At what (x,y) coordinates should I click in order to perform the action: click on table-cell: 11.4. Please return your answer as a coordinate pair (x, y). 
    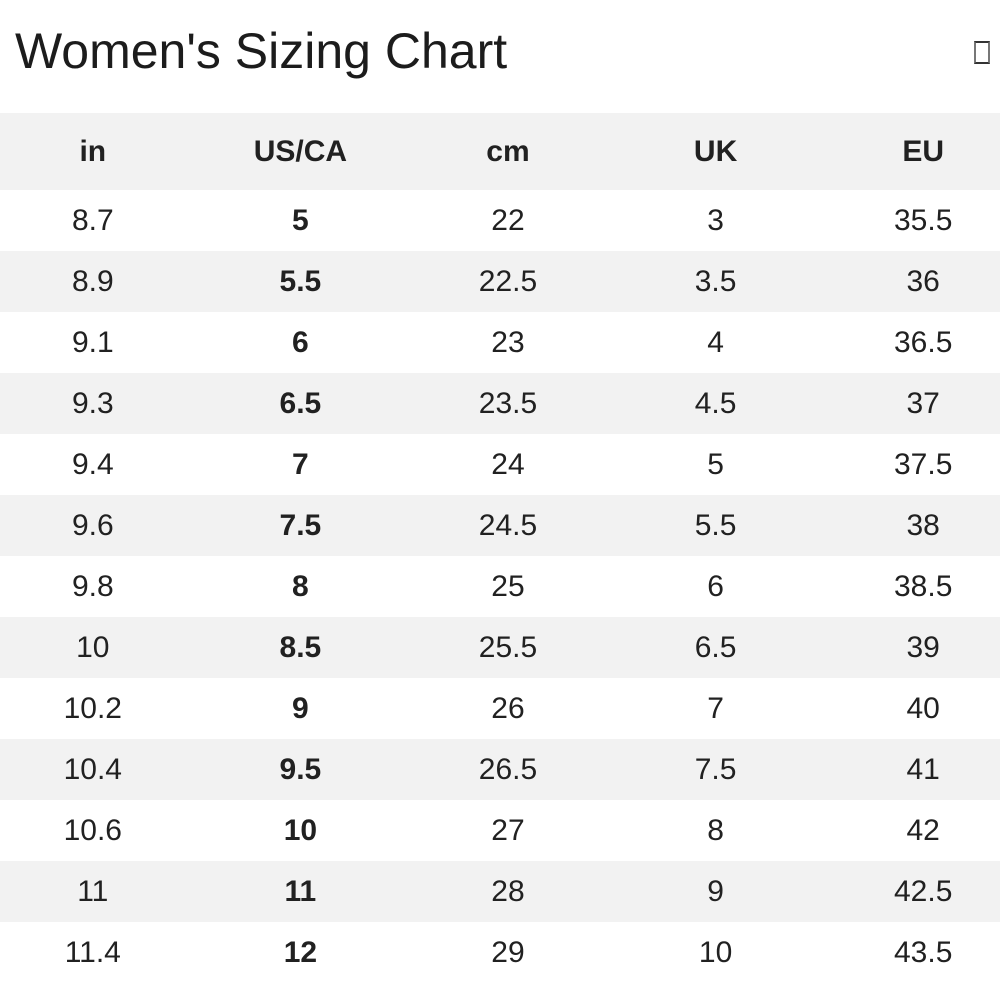
    Looking at the image, I should click on (98, 952).